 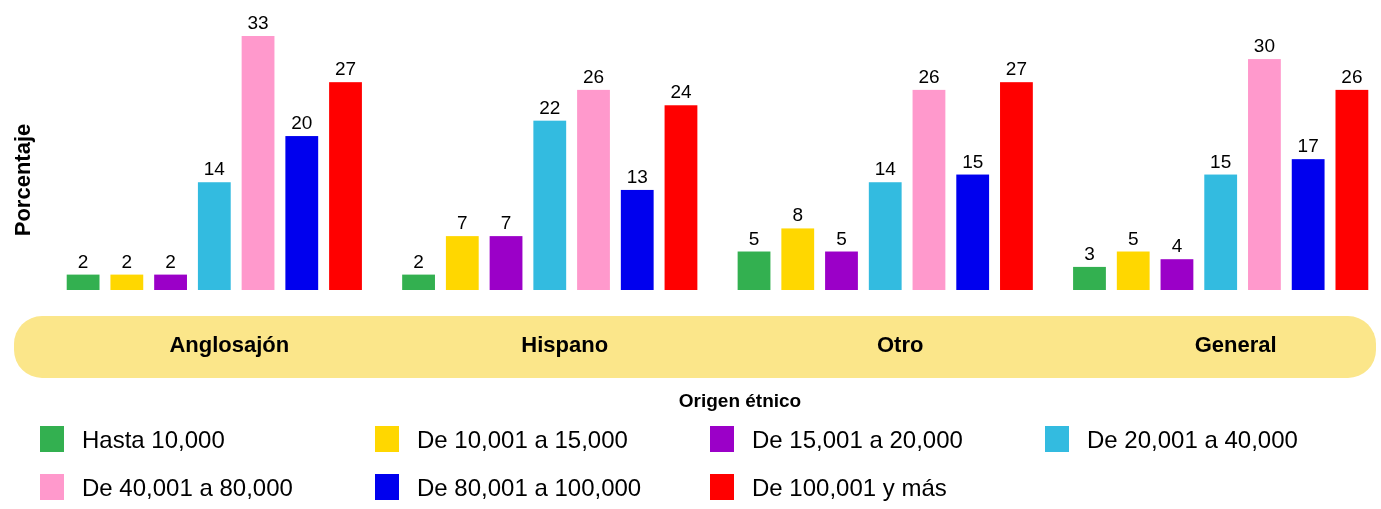 What do you see at coordinates (798, 215) in the screenshot?
I see `data-label: 8` at bounding box center [798, 215].